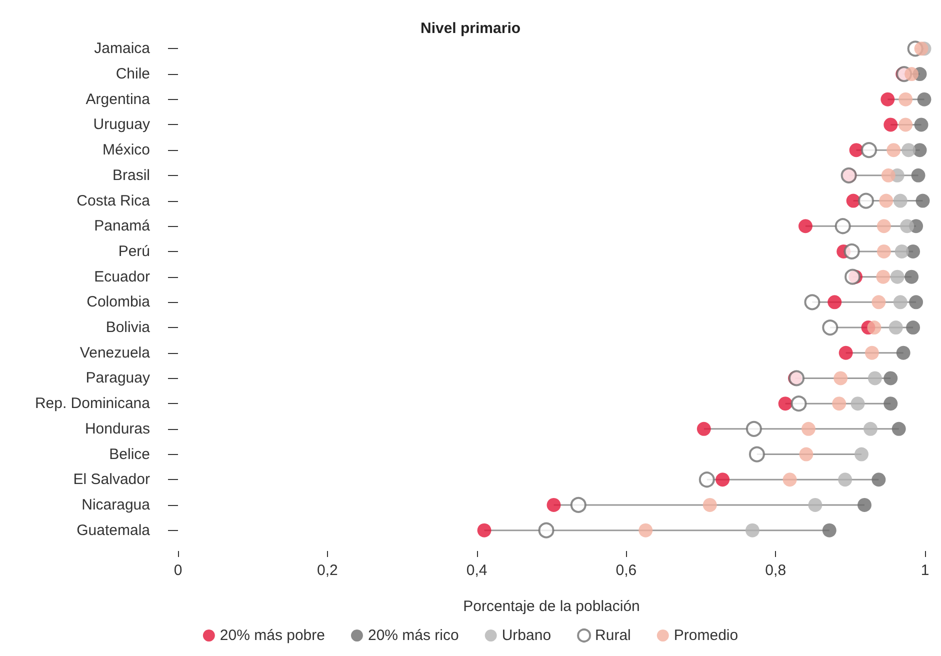 Image resolution: width=941 pixels, height=656 pixels. What do you see at coordinates (327, 570) in the screenshot?
I see `x-tick-label: 0,2` at bounding box center [327, 570].